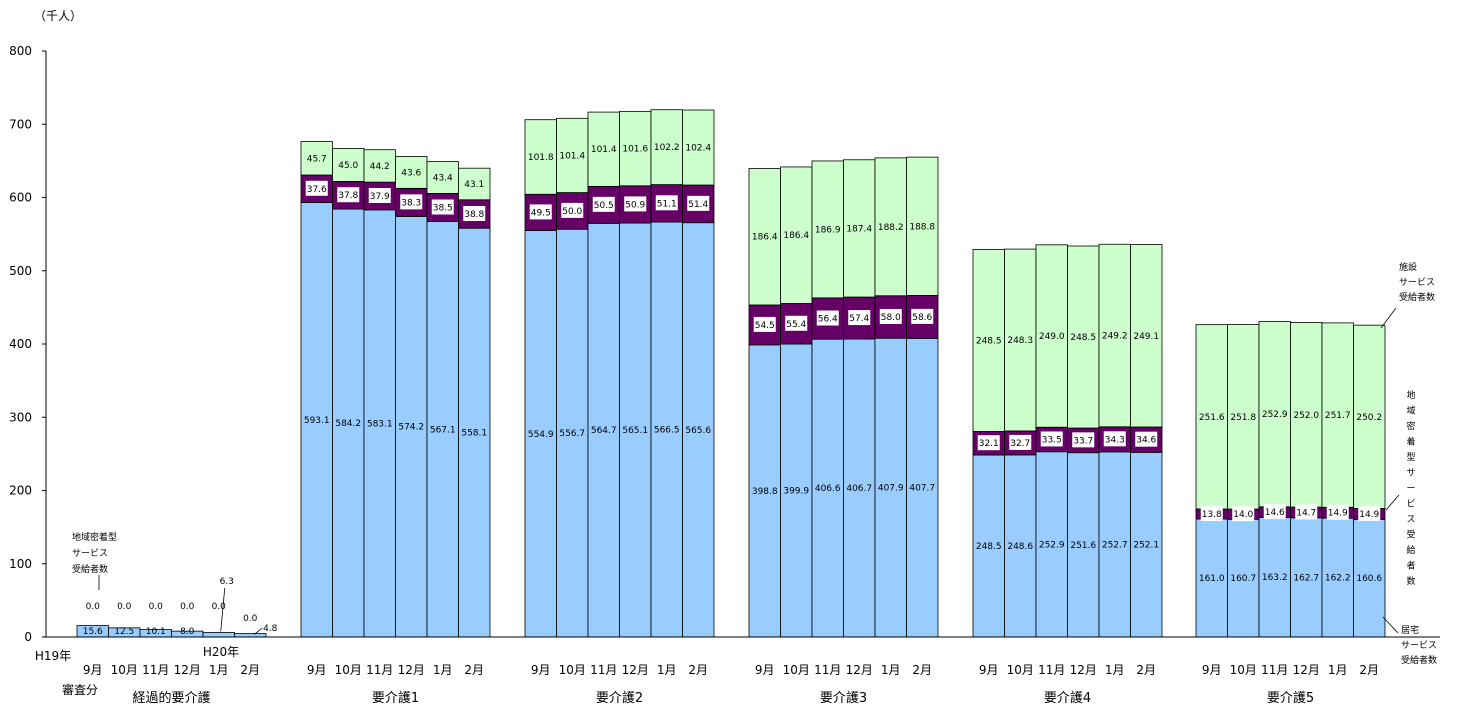  What do you see at coordinates (187, 632) in the screenshot?
I see `label-home: 8.0` at bounding box center [187, 632].